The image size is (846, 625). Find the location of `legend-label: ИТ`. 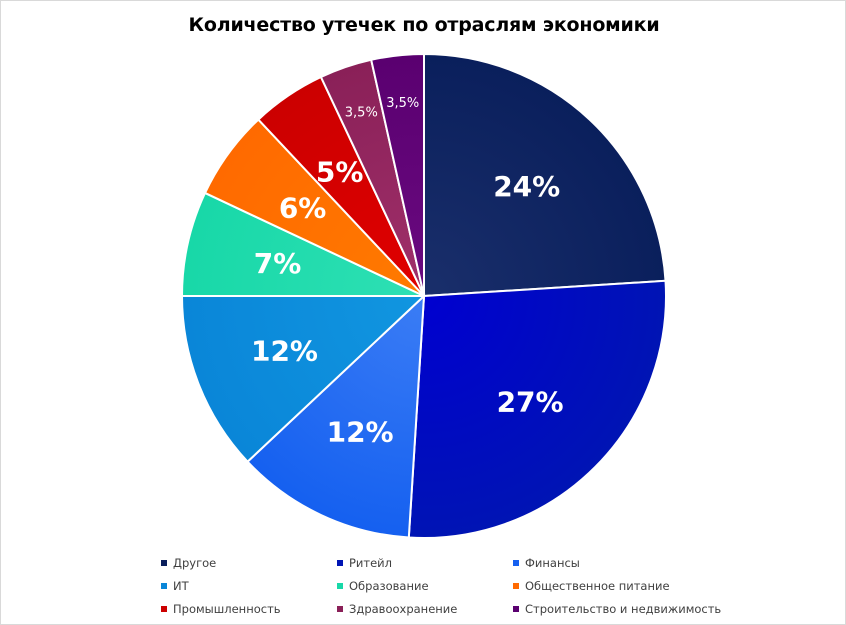

legend-label: ИТ is located at coordinates (181, 586).